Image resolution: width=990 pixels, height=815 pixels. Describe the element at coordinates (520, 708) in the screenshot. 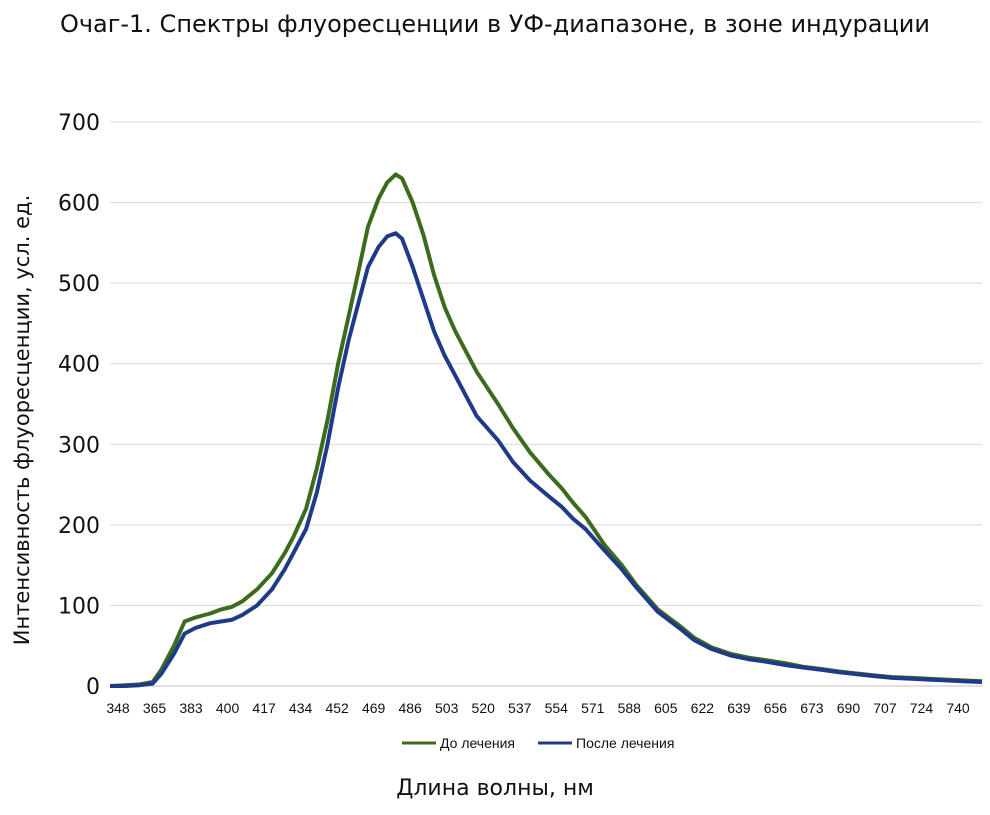

I see `x-tick-label: 537` at that location.